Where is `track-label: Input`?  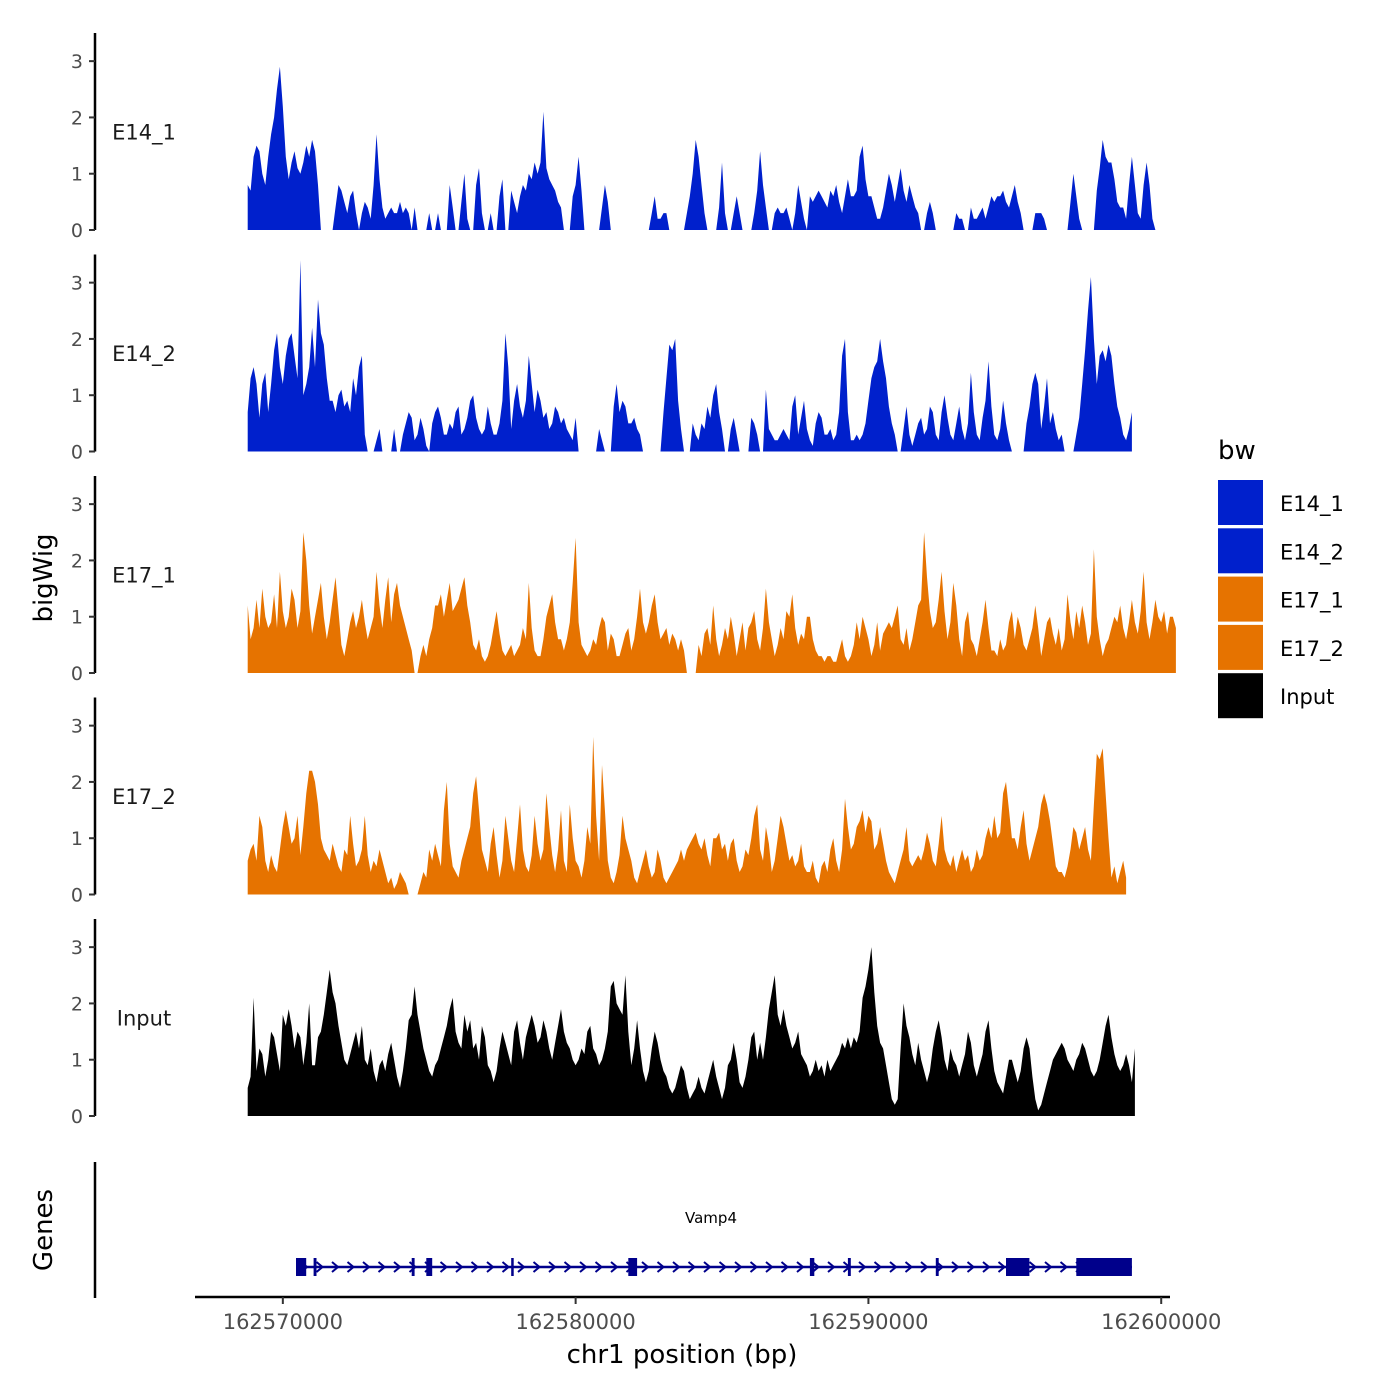
track-label: Input is located at coordinates (144, 1019).